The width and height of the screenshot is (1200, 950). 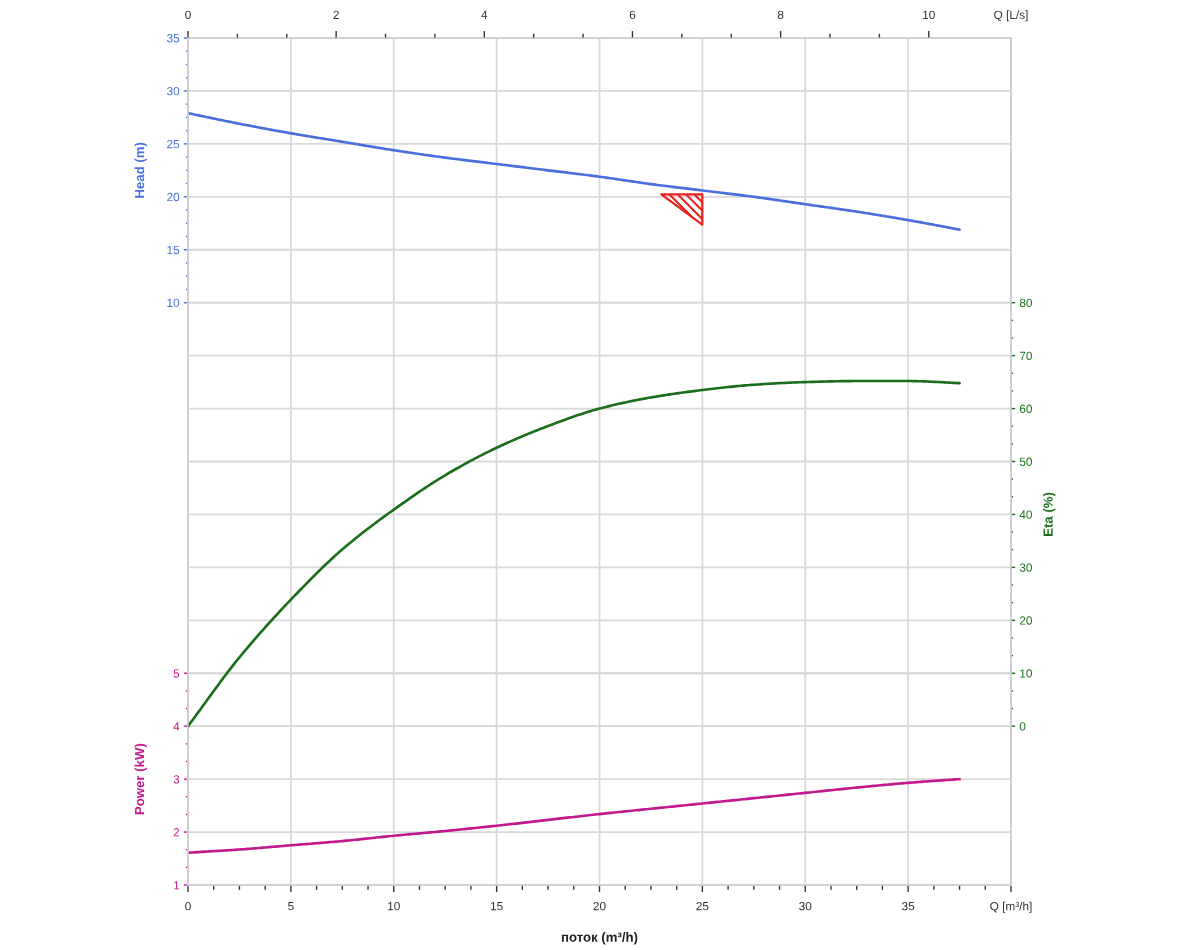 I want to click on y-tick-label: 30, so click(x=173, y=91).